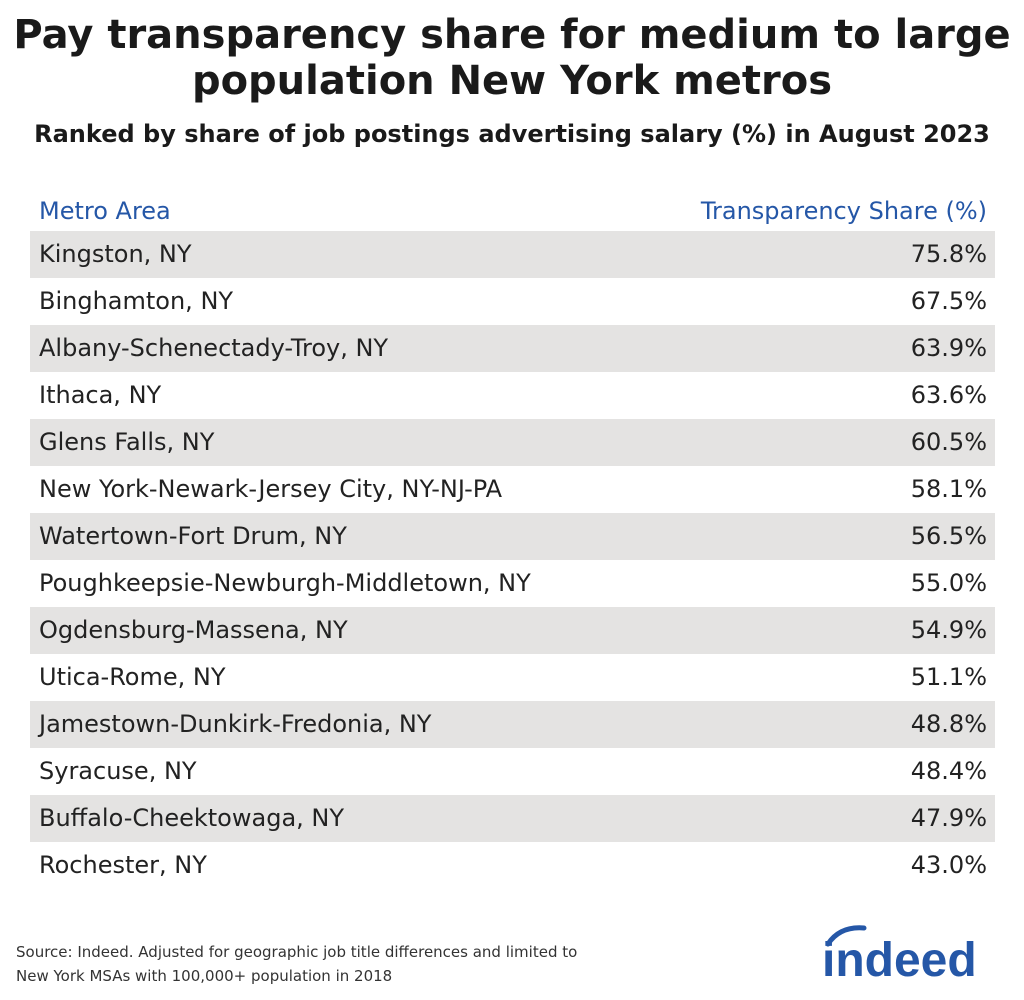 Image resolution: width=1024 pixels, height=1000 pixels. I want to click on table-header: Metro Area Transparency Share (%), so click(512, 211).